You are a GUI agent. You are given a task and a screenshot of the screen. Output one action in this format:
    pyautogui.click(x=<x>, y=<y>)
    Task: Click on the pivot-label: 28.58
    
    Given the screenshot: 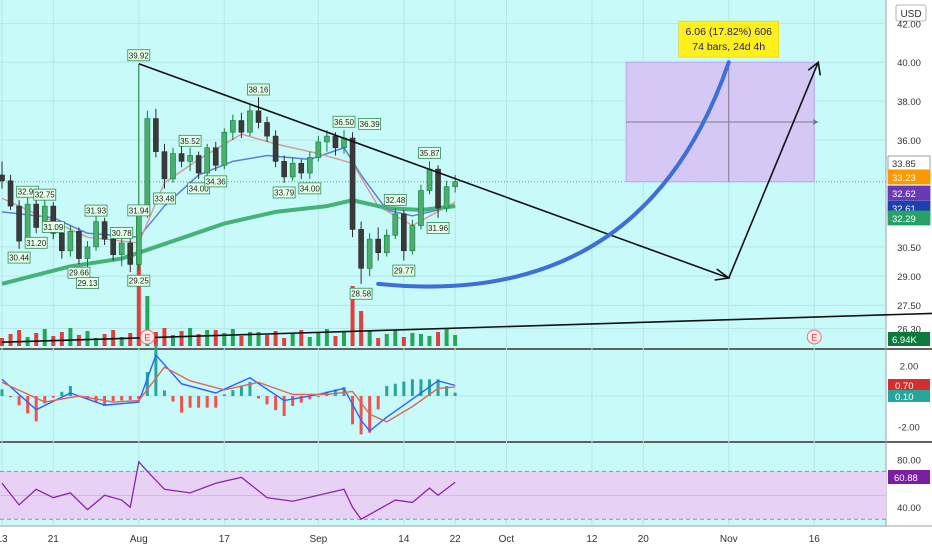 What is the action you would take?
    pyautogui.click(x=361, y=294)
    